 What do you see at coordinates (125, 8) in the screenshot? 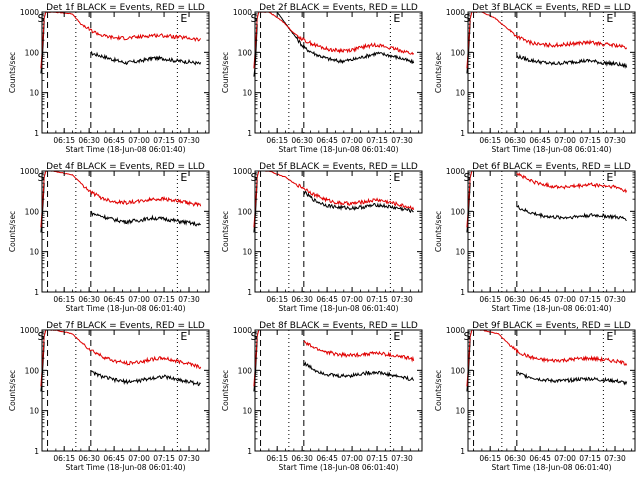
I see `chart-title: Det 1f BLACK = Events, RED = LLD` at bounding box center [125, 8].